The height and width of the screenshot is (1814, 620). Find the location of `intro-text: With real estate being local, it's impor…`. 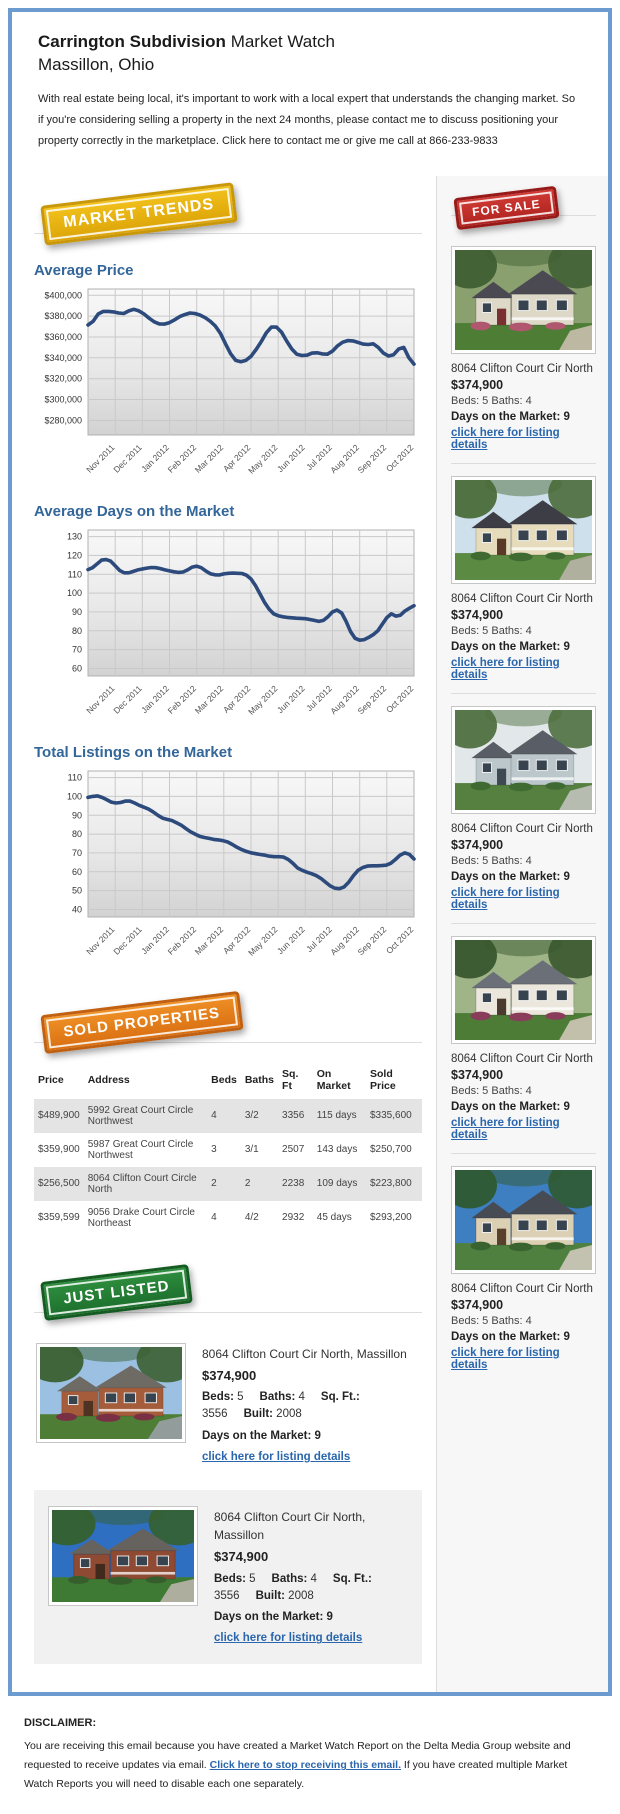

intro-text: With real estate being local, it's impor… is located at coordinates (307, 120).